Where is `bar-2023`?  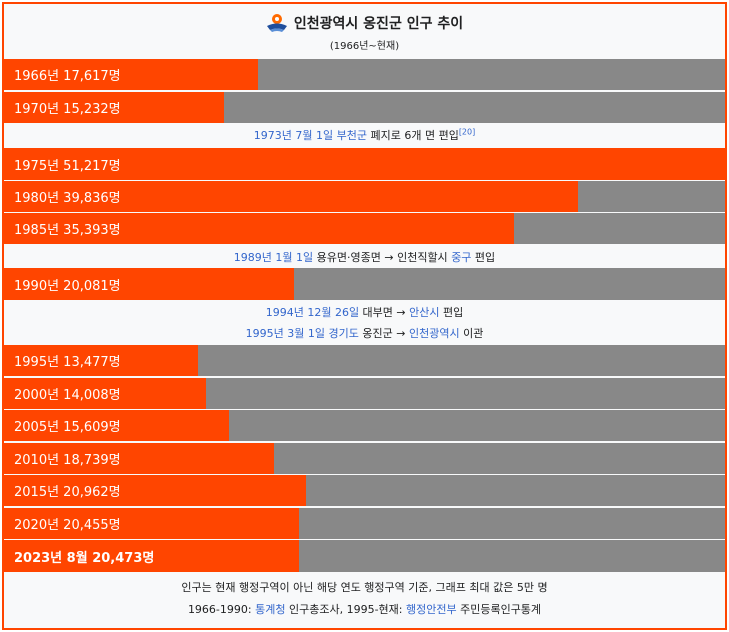
bar-2023 is located at coordinates (152, 556).